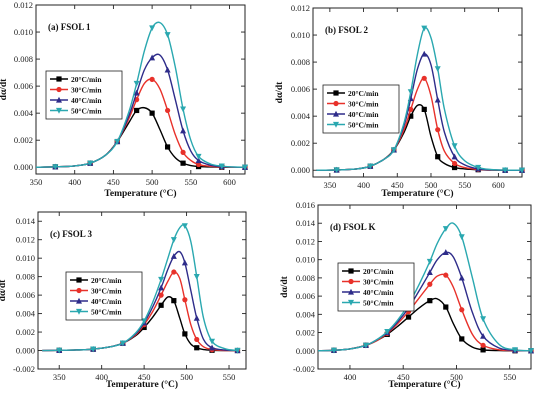 The height and width of the screenshot is (400, 550). I want to click on panel-title: (b) FSOL 2, so click(347, 30).